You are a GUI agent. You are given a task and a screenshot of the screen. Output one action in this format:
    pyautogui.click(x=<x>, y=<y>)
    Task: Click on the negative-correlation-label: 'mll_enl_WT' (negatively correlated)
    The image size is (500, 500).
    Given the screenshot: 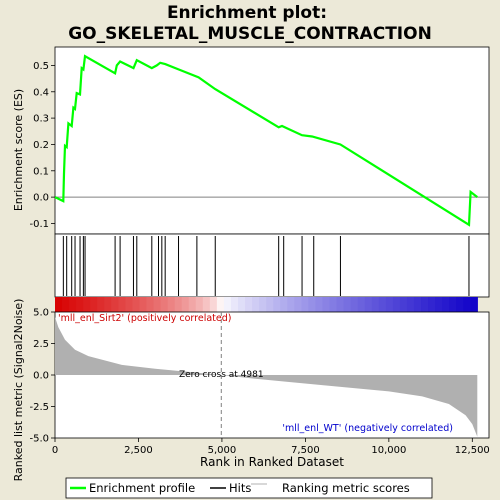 What is the action you would take?
    pyautogui.click(x=367, y=428)
    